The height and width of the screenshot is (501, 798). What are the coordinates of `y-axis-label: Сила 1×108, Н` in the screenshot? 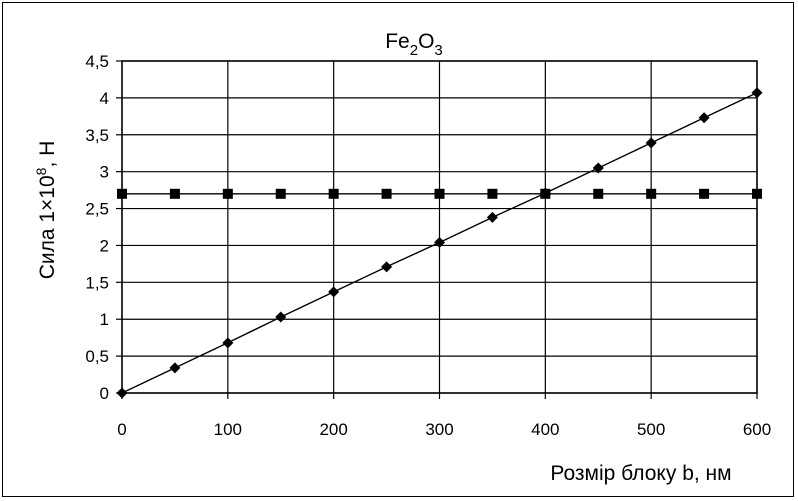 It's located at (46, 210).